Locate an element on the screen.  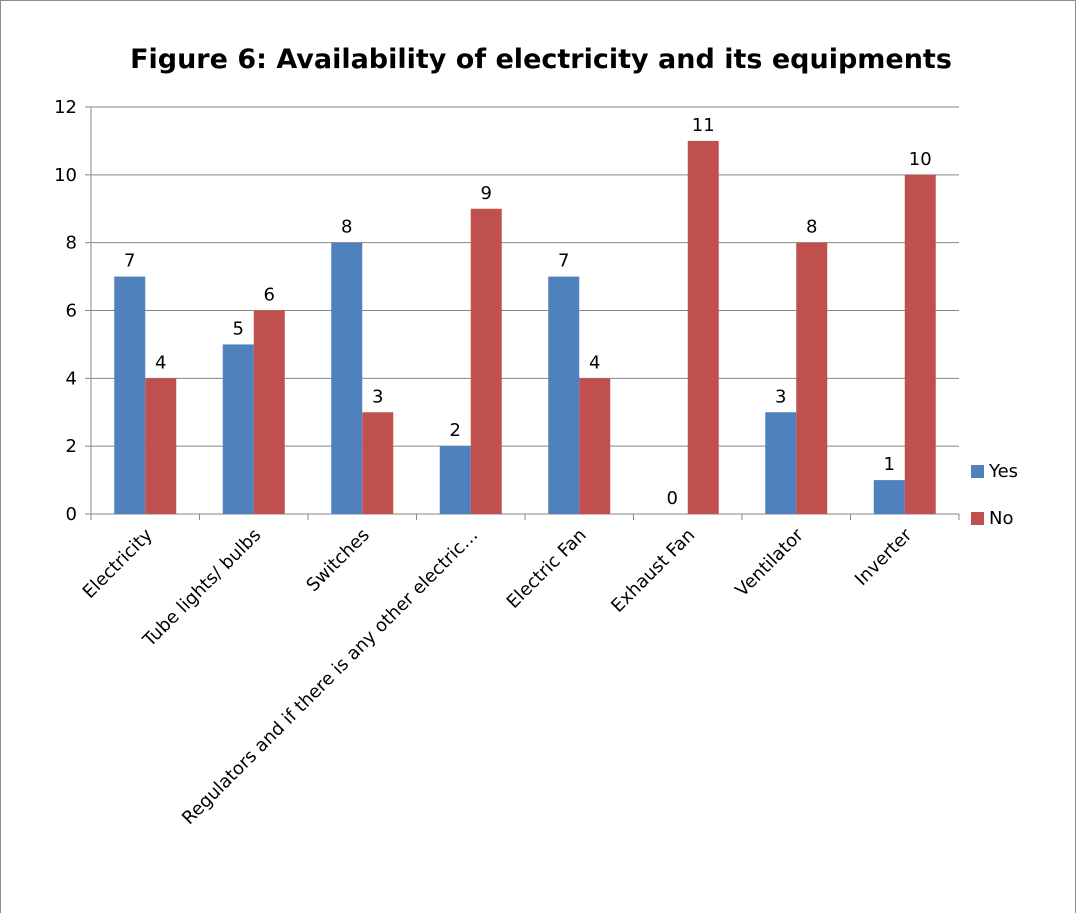
data-label: 11 is located at coordinates (703, 125).